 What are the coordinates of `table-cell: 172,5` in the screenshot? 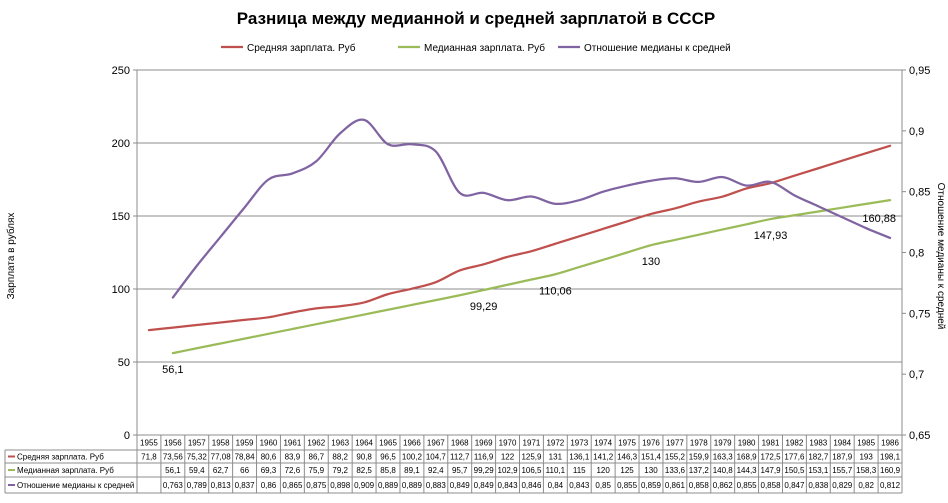 It's located at (771, 457).